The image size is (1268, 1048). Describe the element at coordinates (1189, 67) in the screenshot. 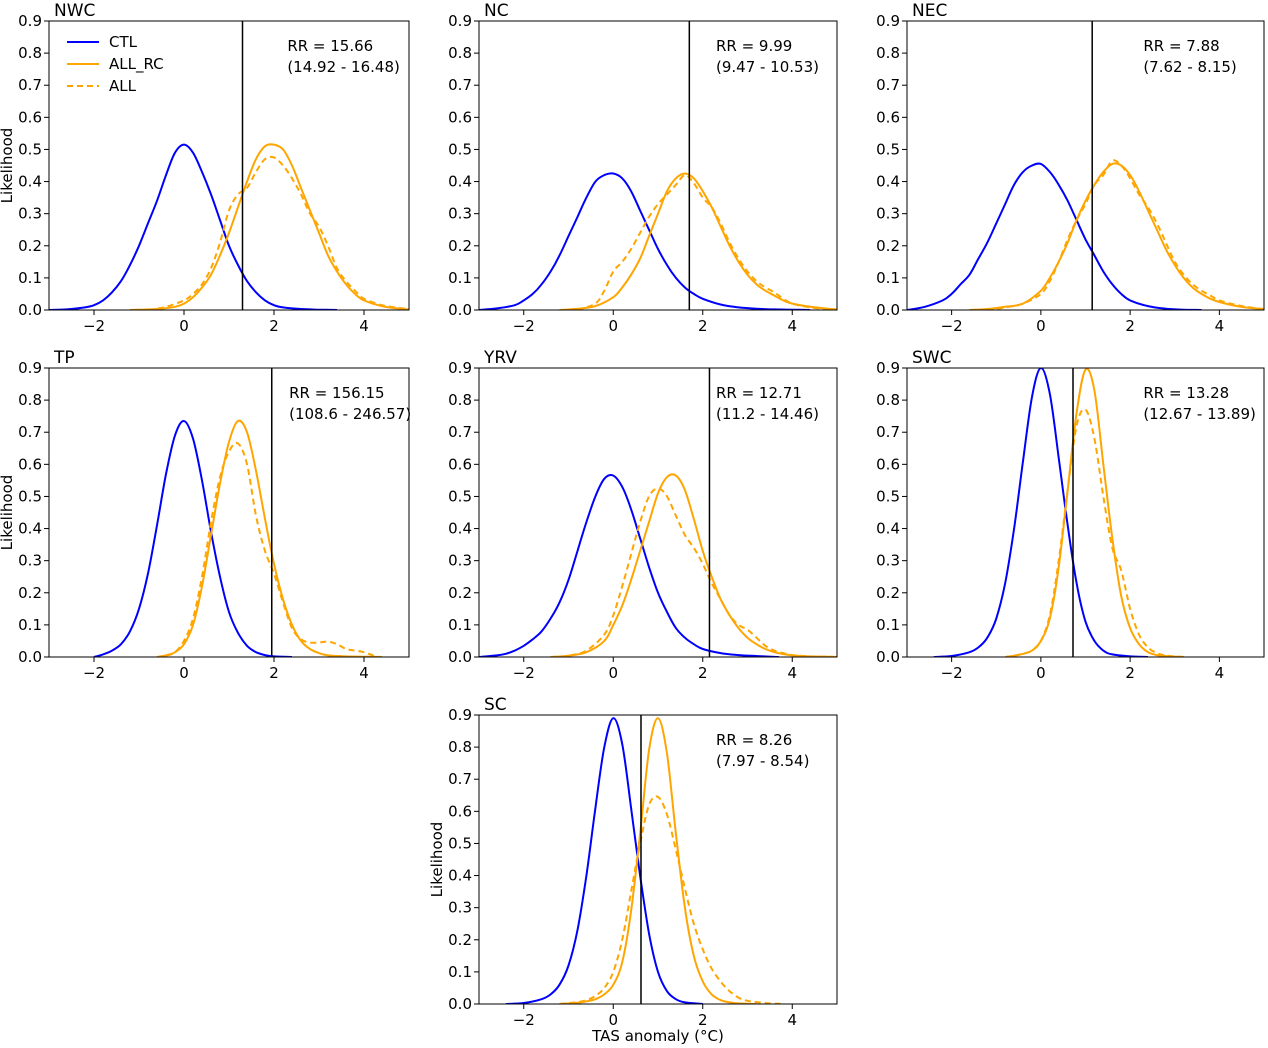

I see `rr-confidence-interval: (7.62 - 8.15)` at that location.